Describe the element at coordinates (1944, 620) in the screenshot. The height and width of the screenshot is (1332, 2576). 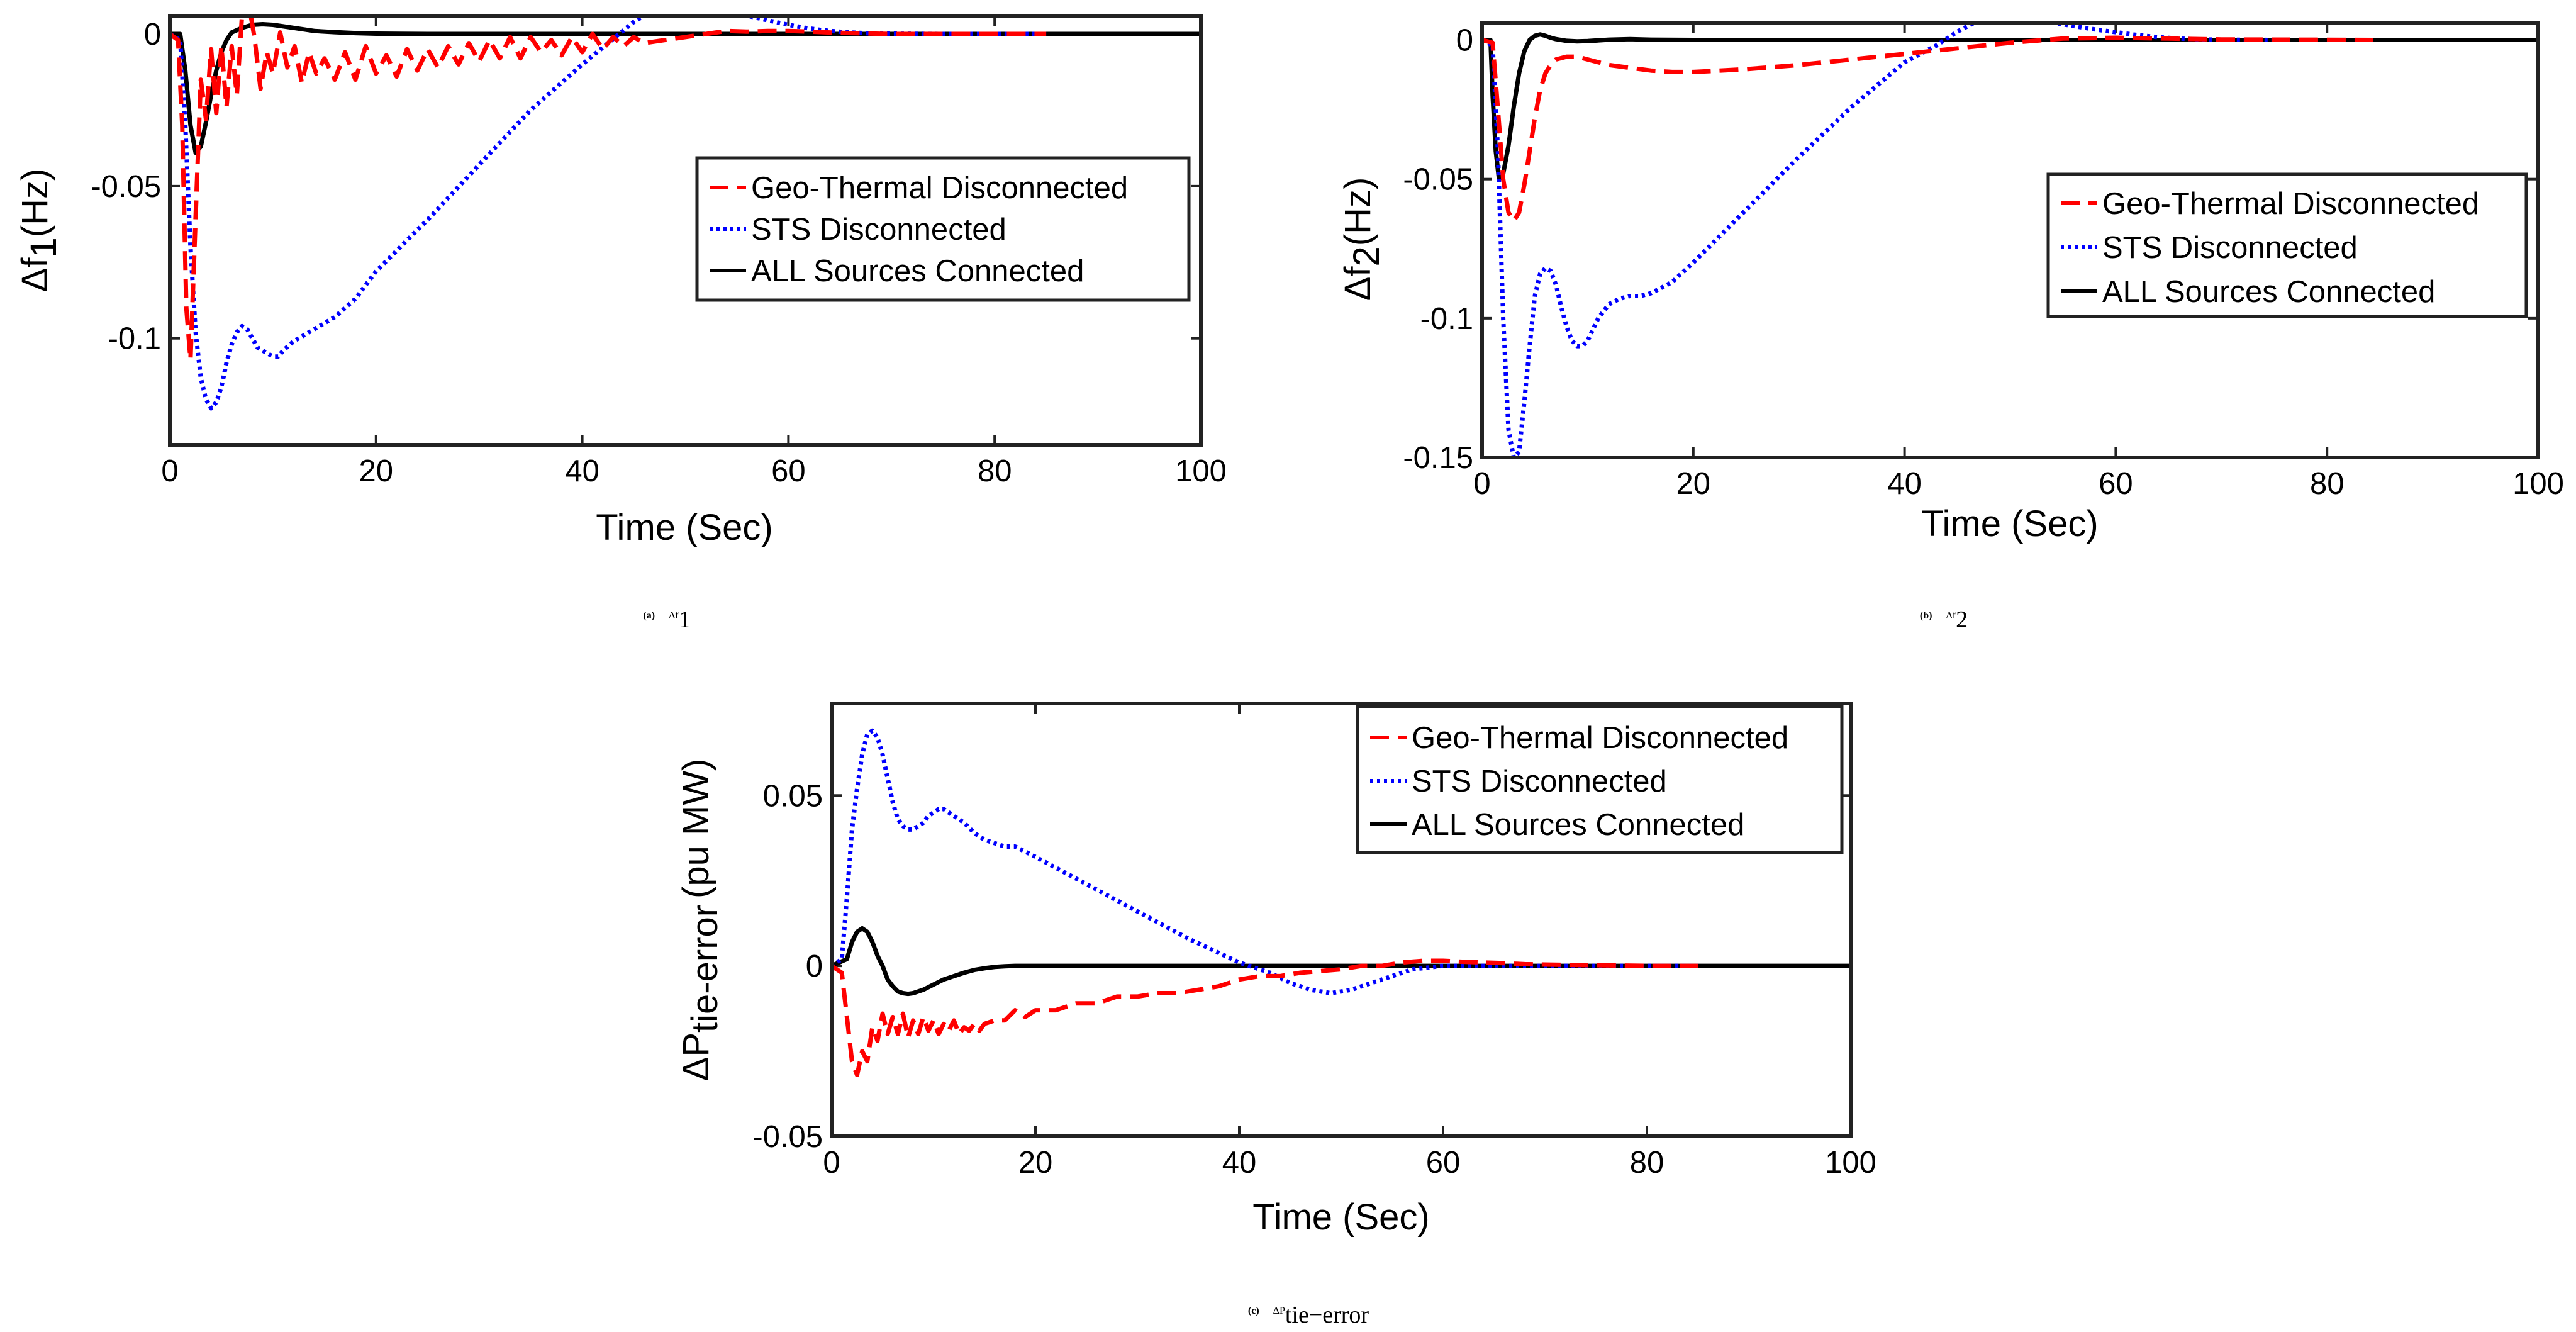
I see `caption: (b) Δf2` at that location.